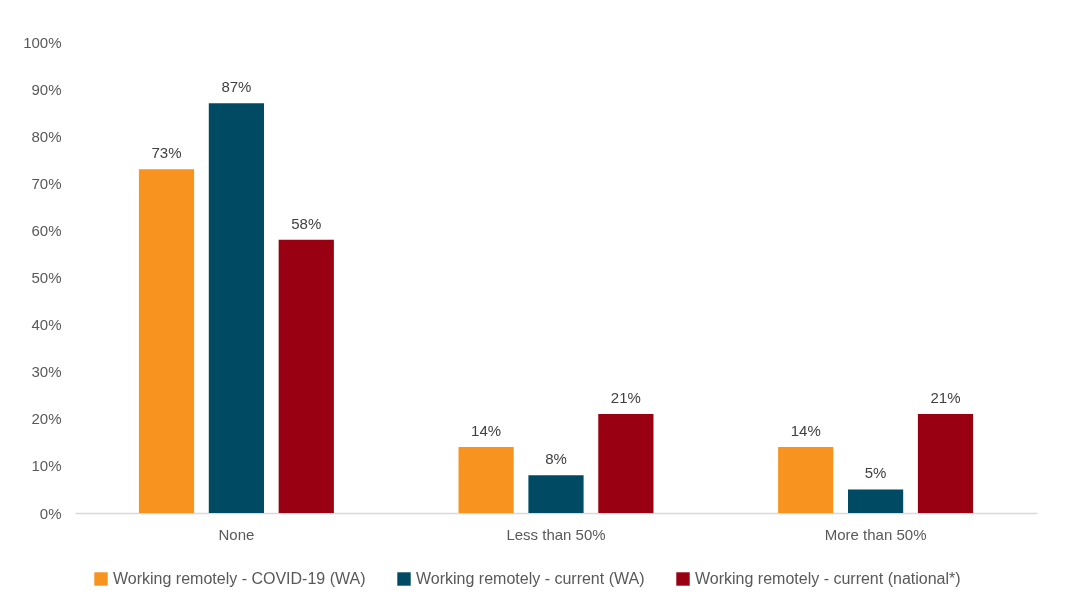 Image resolution: width=1067 pixels, height=606 pixels. What do you see at coordinates (239, 578) in the screenshot?
I see `legend-label: Working remotely - COVID-19 (WA)` at bounding box center [239, 578].